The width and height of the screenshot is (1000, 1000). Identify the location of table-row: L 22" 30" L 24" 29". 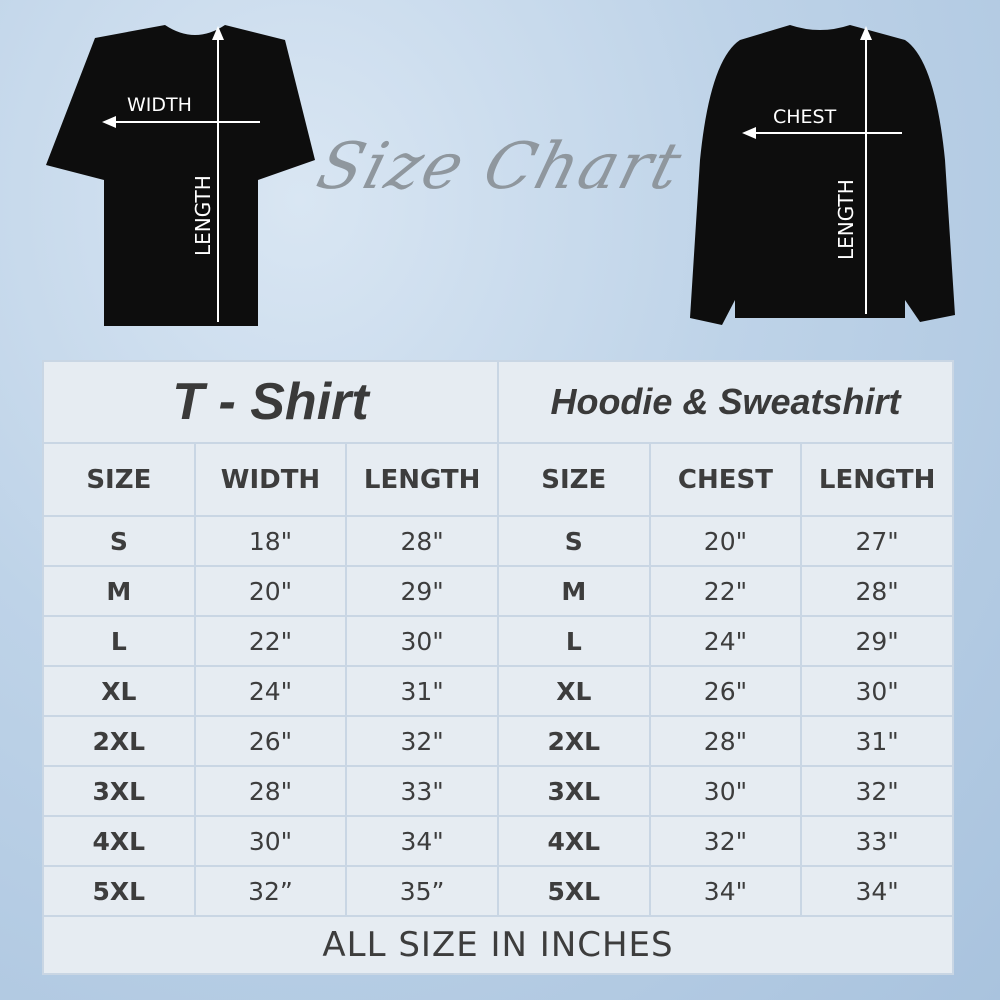
(498, 641).